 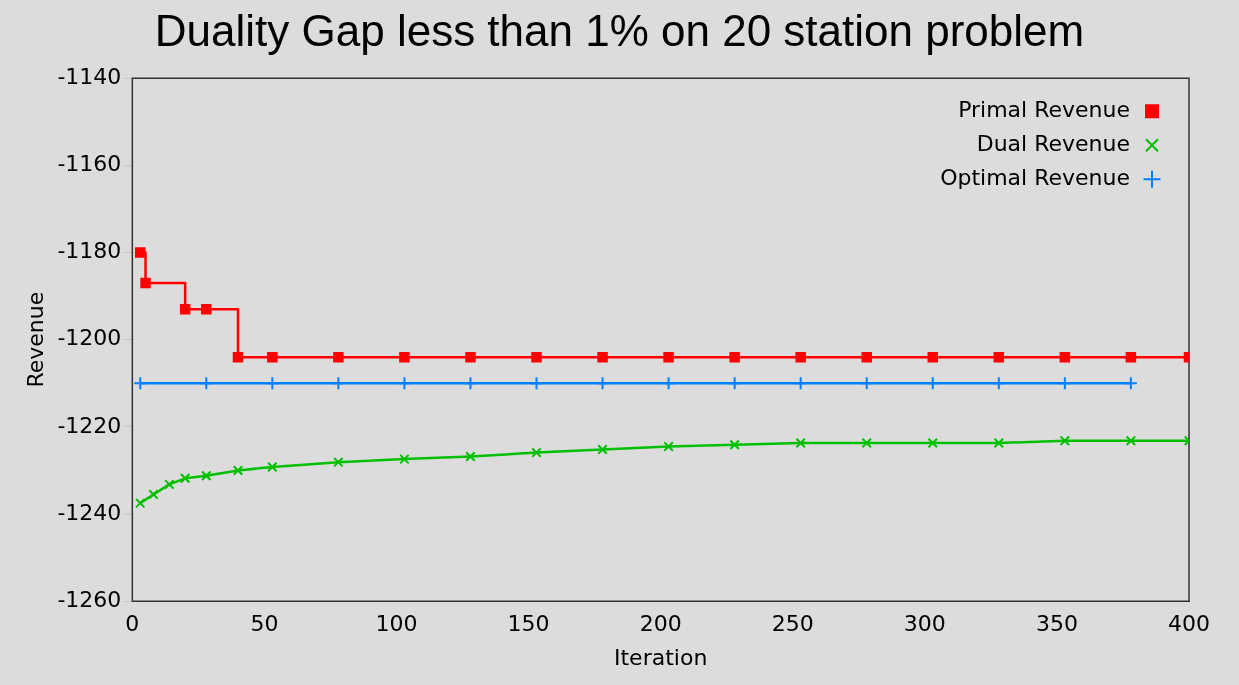 What do you see at coordinates (89, 512) in the screenshot?
I see `y-tick-label: -1240` at bounding box center [89, 512].